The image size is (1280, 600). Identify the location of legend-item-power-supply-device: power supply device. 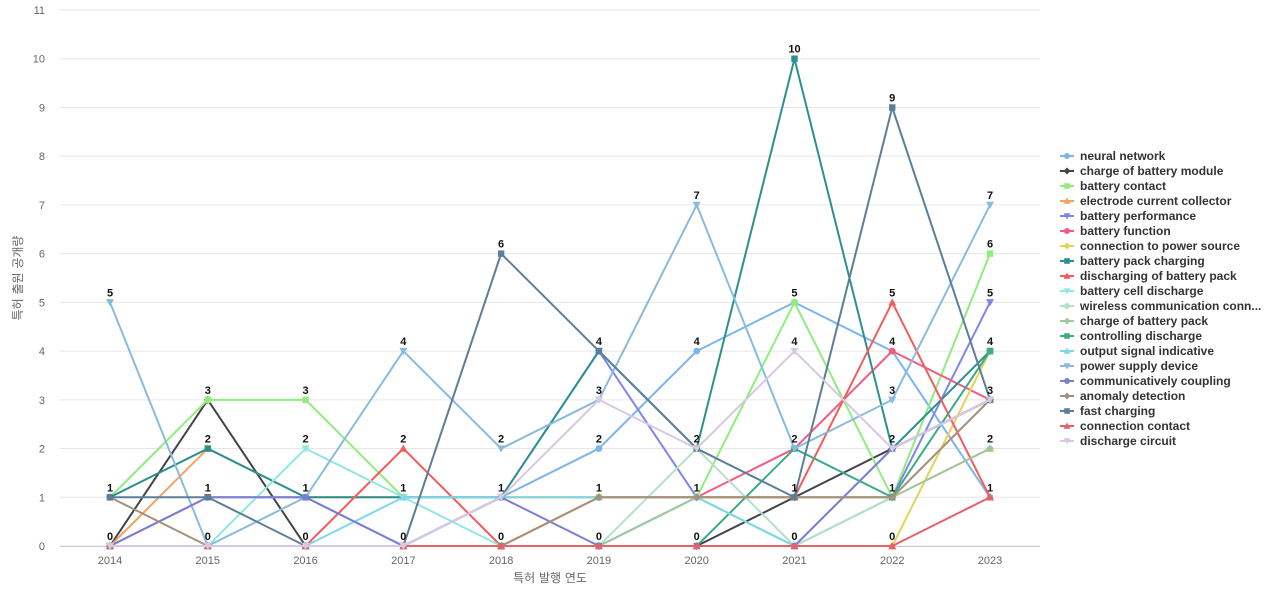
(1129, 366).